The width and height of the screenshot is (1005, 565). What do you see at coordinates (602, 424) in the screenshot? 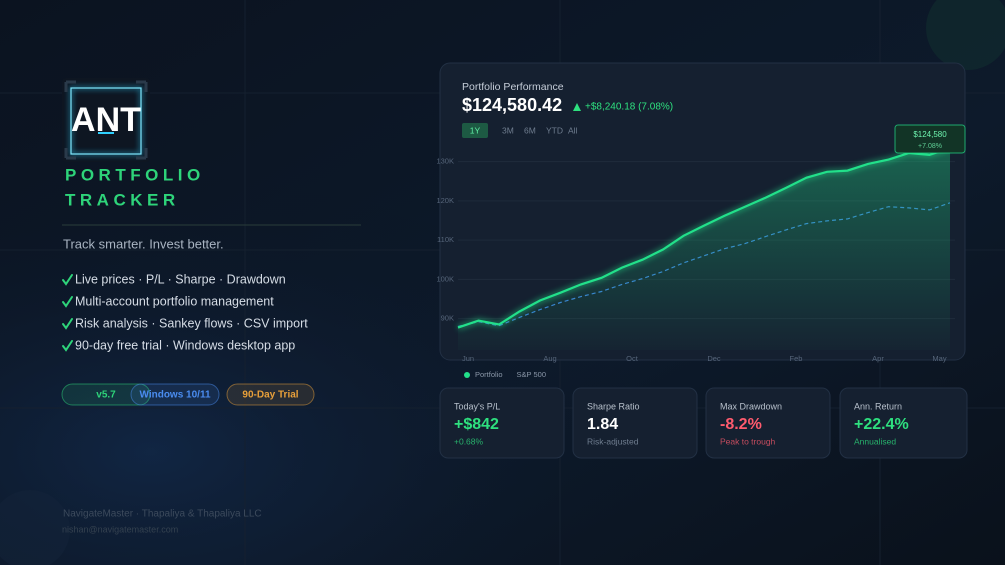
I see `stat-value: 1.84` at bounding box center [602, 424].